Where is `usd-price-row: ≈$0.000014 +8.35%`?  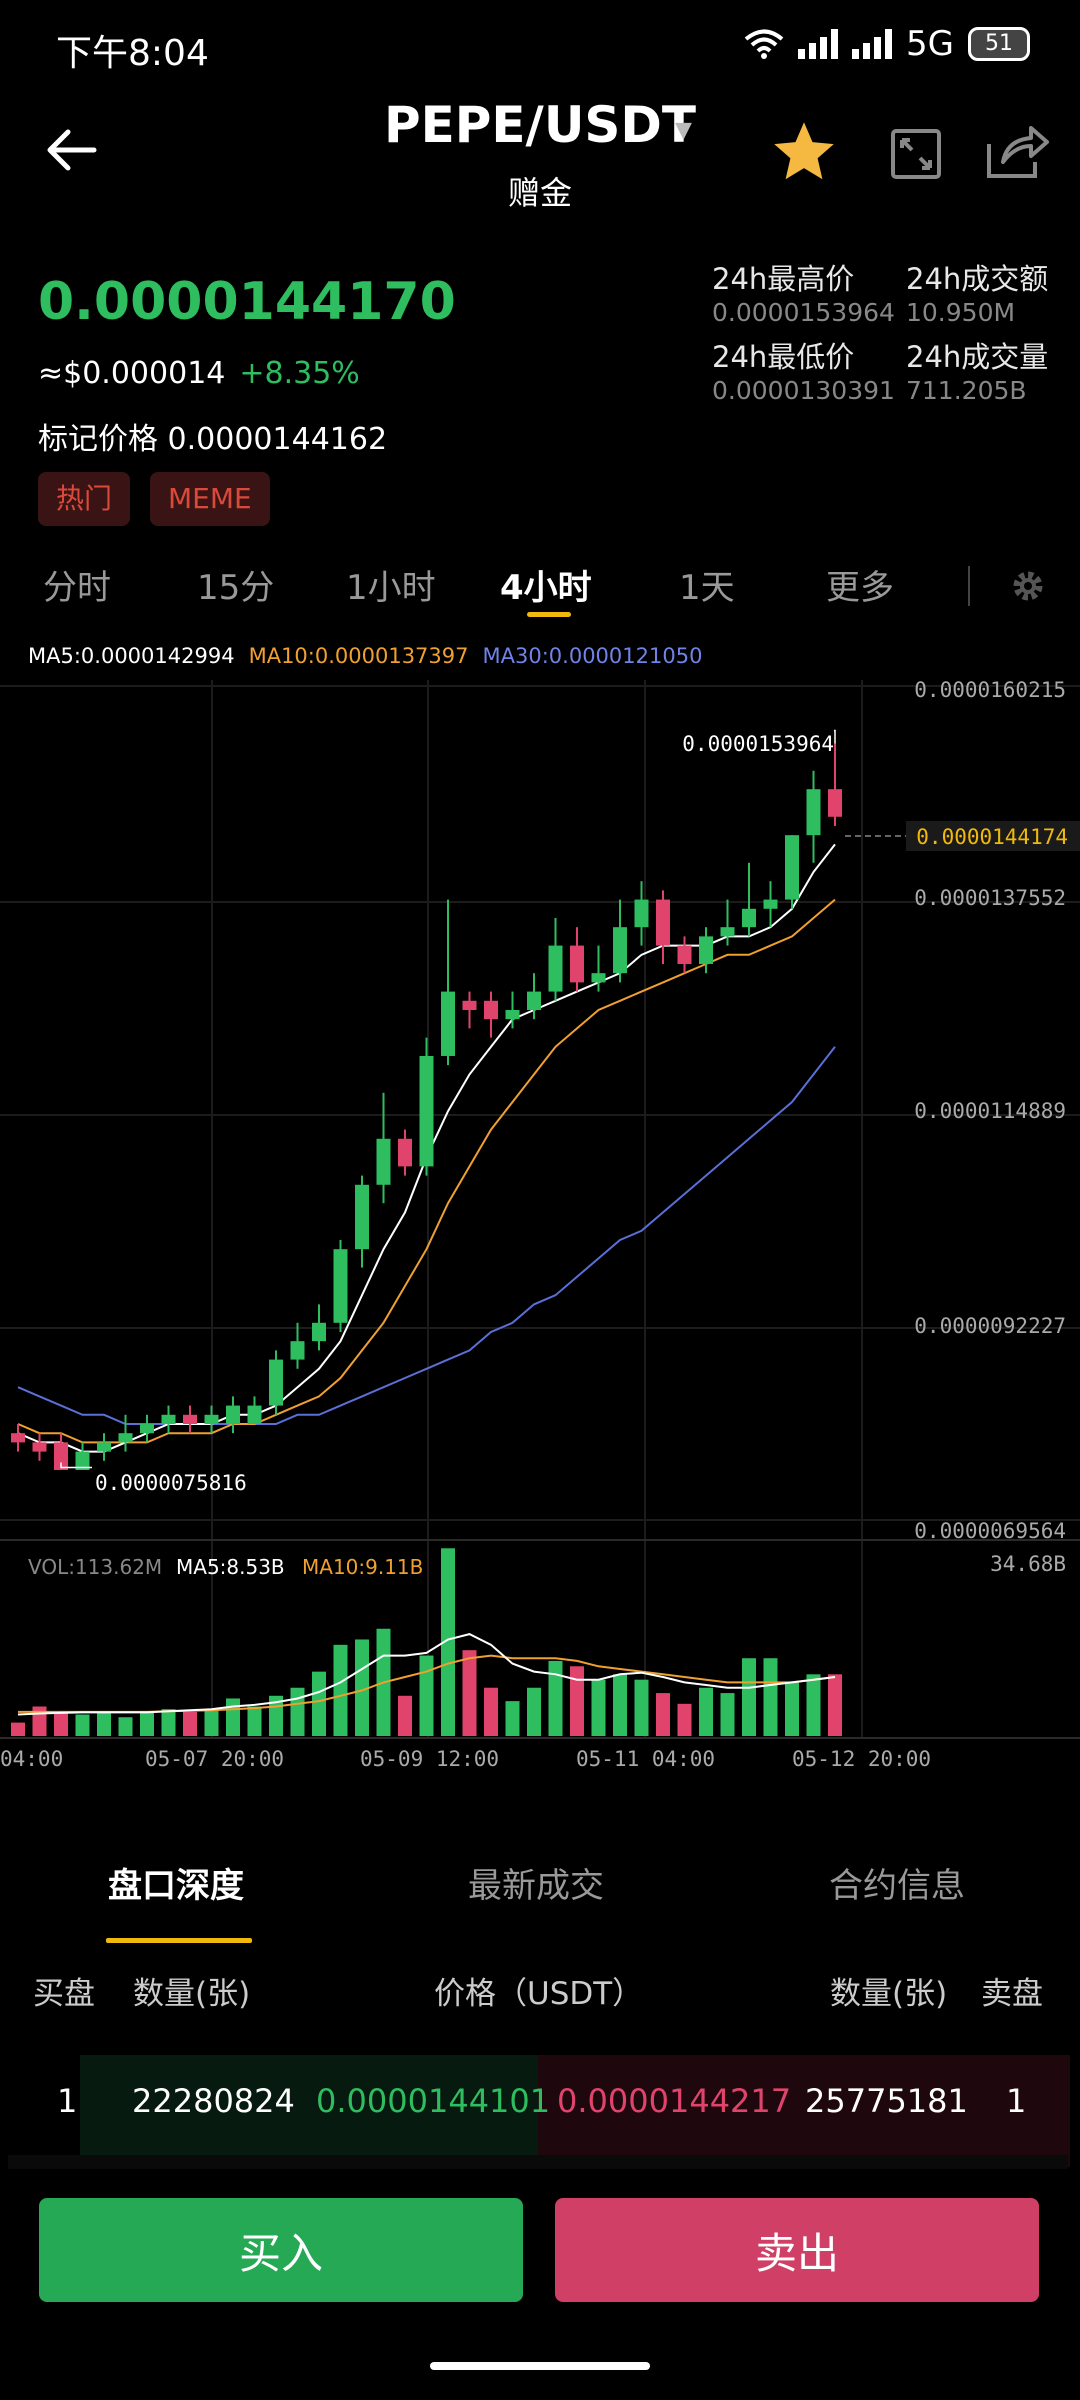
usd-price-row: ≈$0.000014 +8.35% is located at coordinates (199, 373).